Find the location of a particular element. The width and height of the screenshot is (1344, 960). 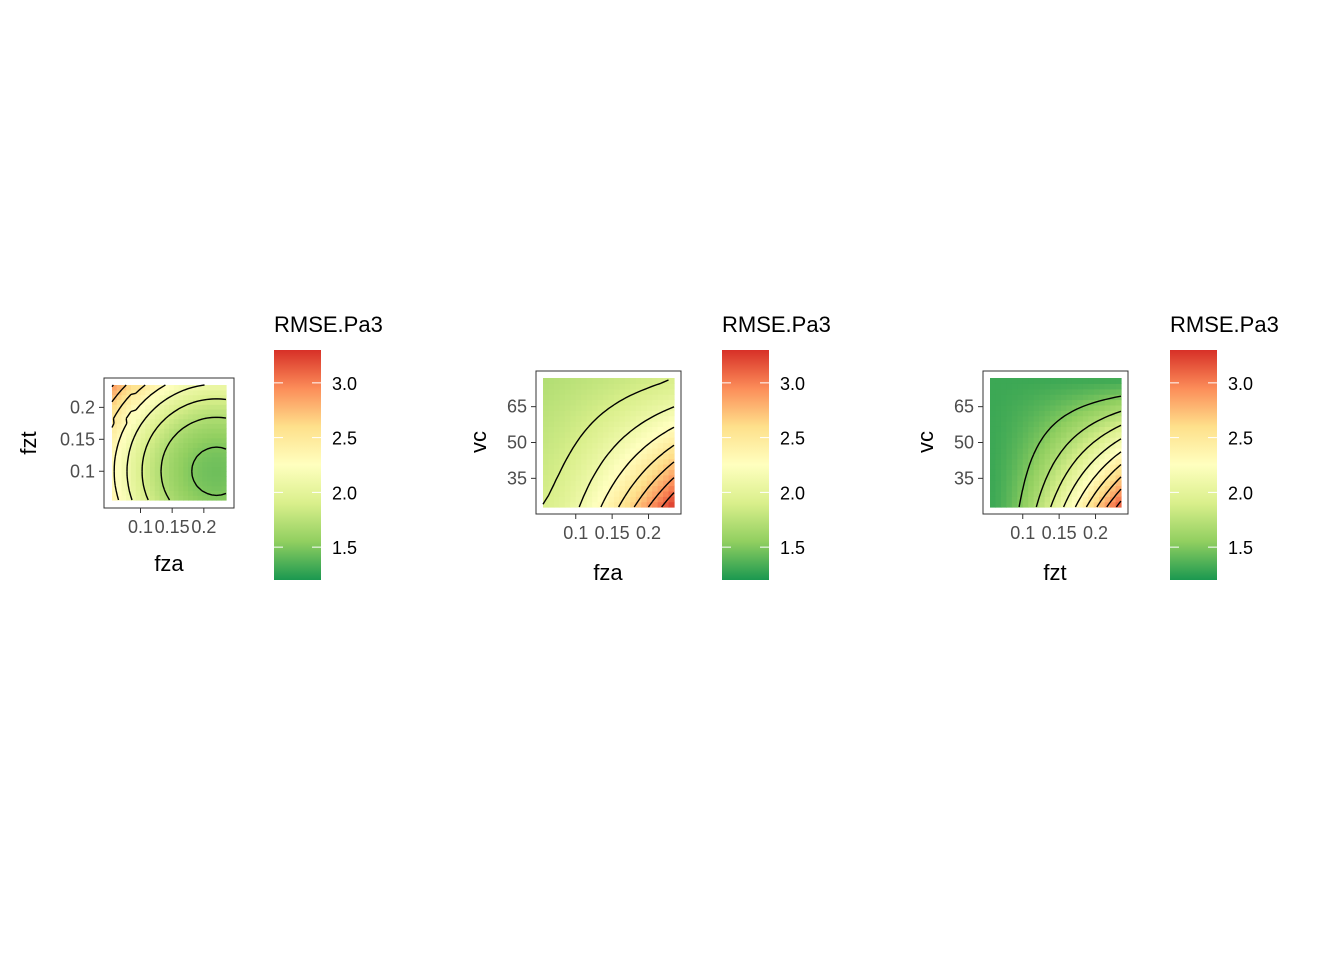

y-tick-label: 50 is located at coordinates (964, 443).